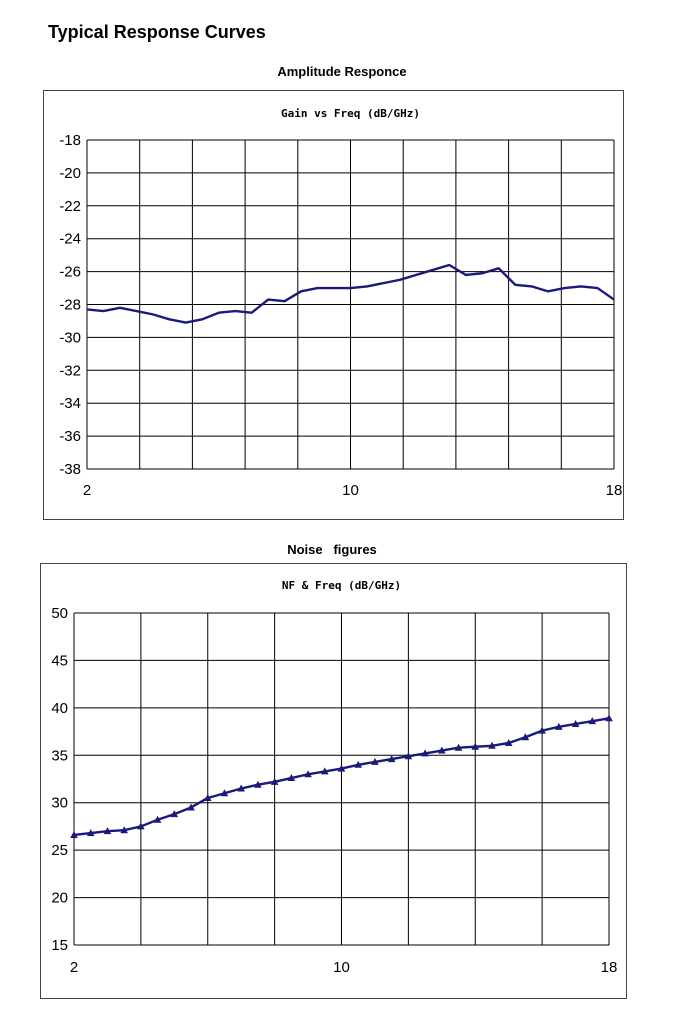 The width and height of the screenshot is (682, 1024). Describe the element at coordinates (70, 305) in the screenshot. I see `y-tick-label: -28` at that location.